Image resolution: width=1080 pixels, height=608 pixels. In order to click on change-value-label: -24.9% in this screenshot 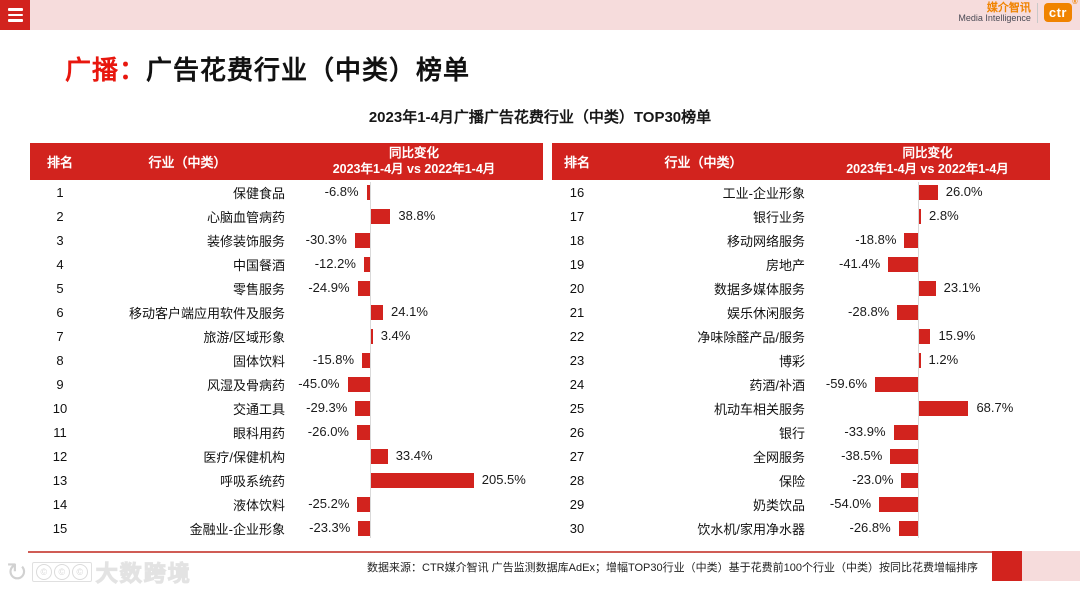, I will do `click(329, 287)`.